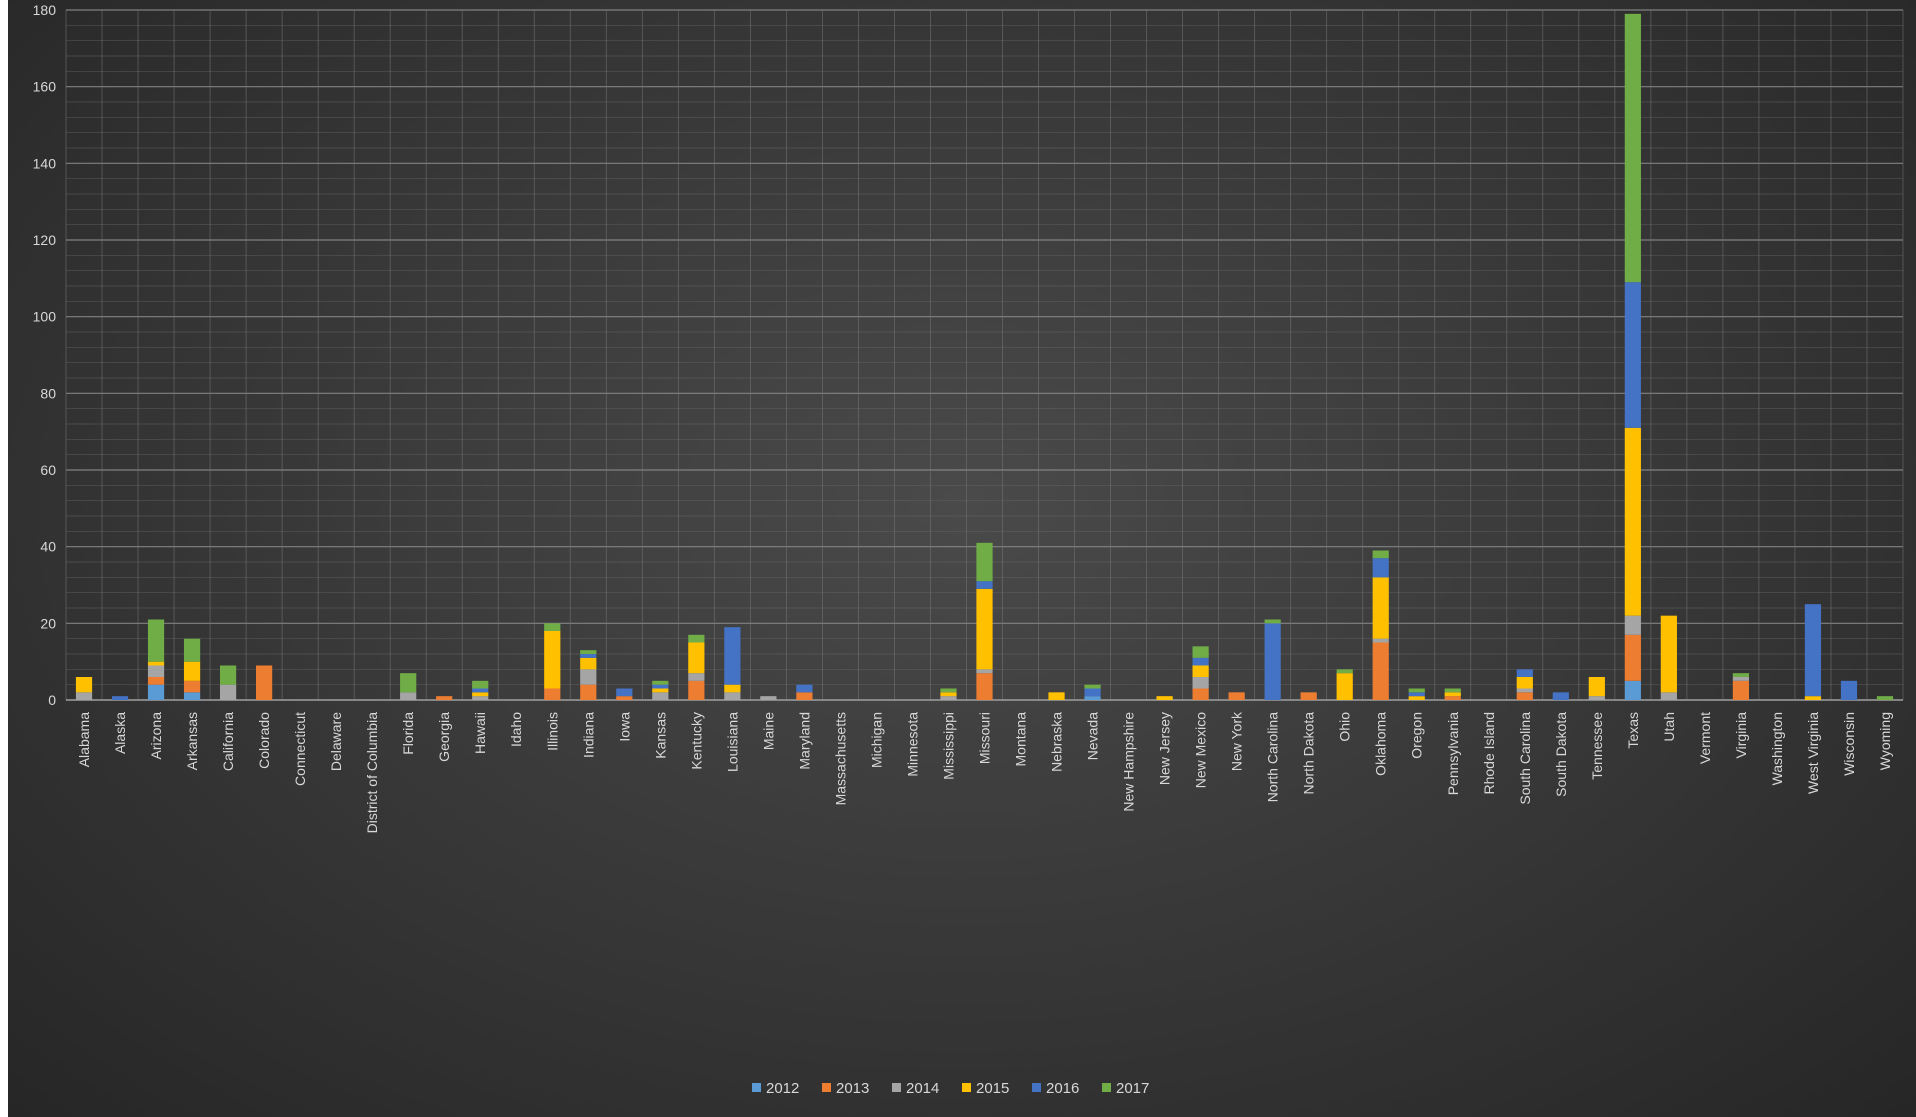 The height and width of the screenshot is (1117, 1916). Describe the element at coordinates (1525, 758) in the screenshot. I see `x-tick-label: South Carolina` at that location.